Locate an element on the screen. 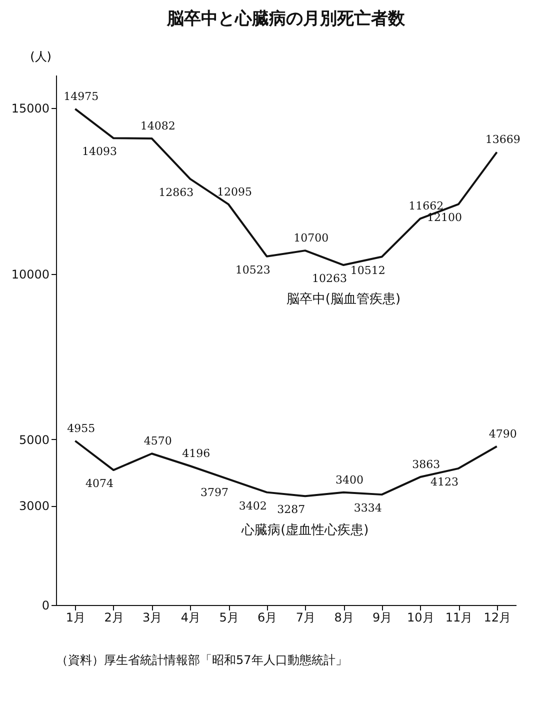  y-tick-label: 10000 is located at coordinates (30, 274).